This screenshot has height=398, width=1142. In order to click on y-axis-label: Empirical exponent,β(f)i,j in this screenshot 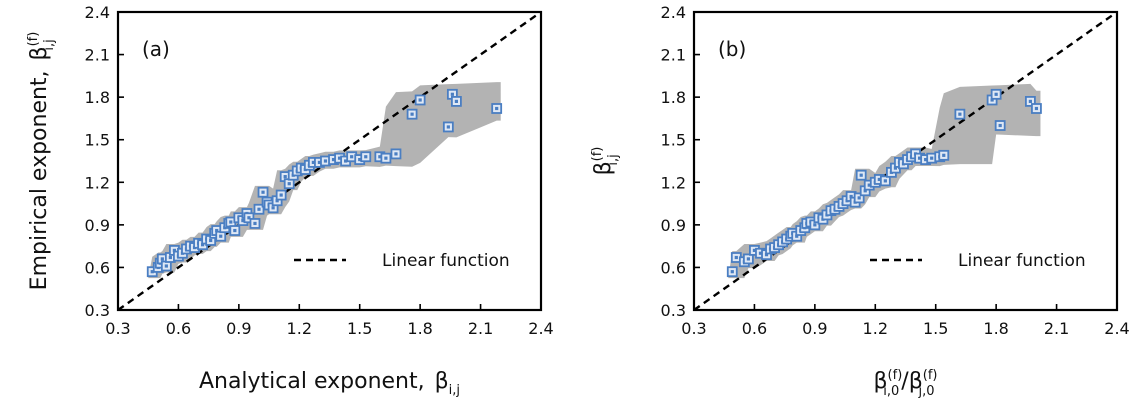, I will do `click(41, 161)`.